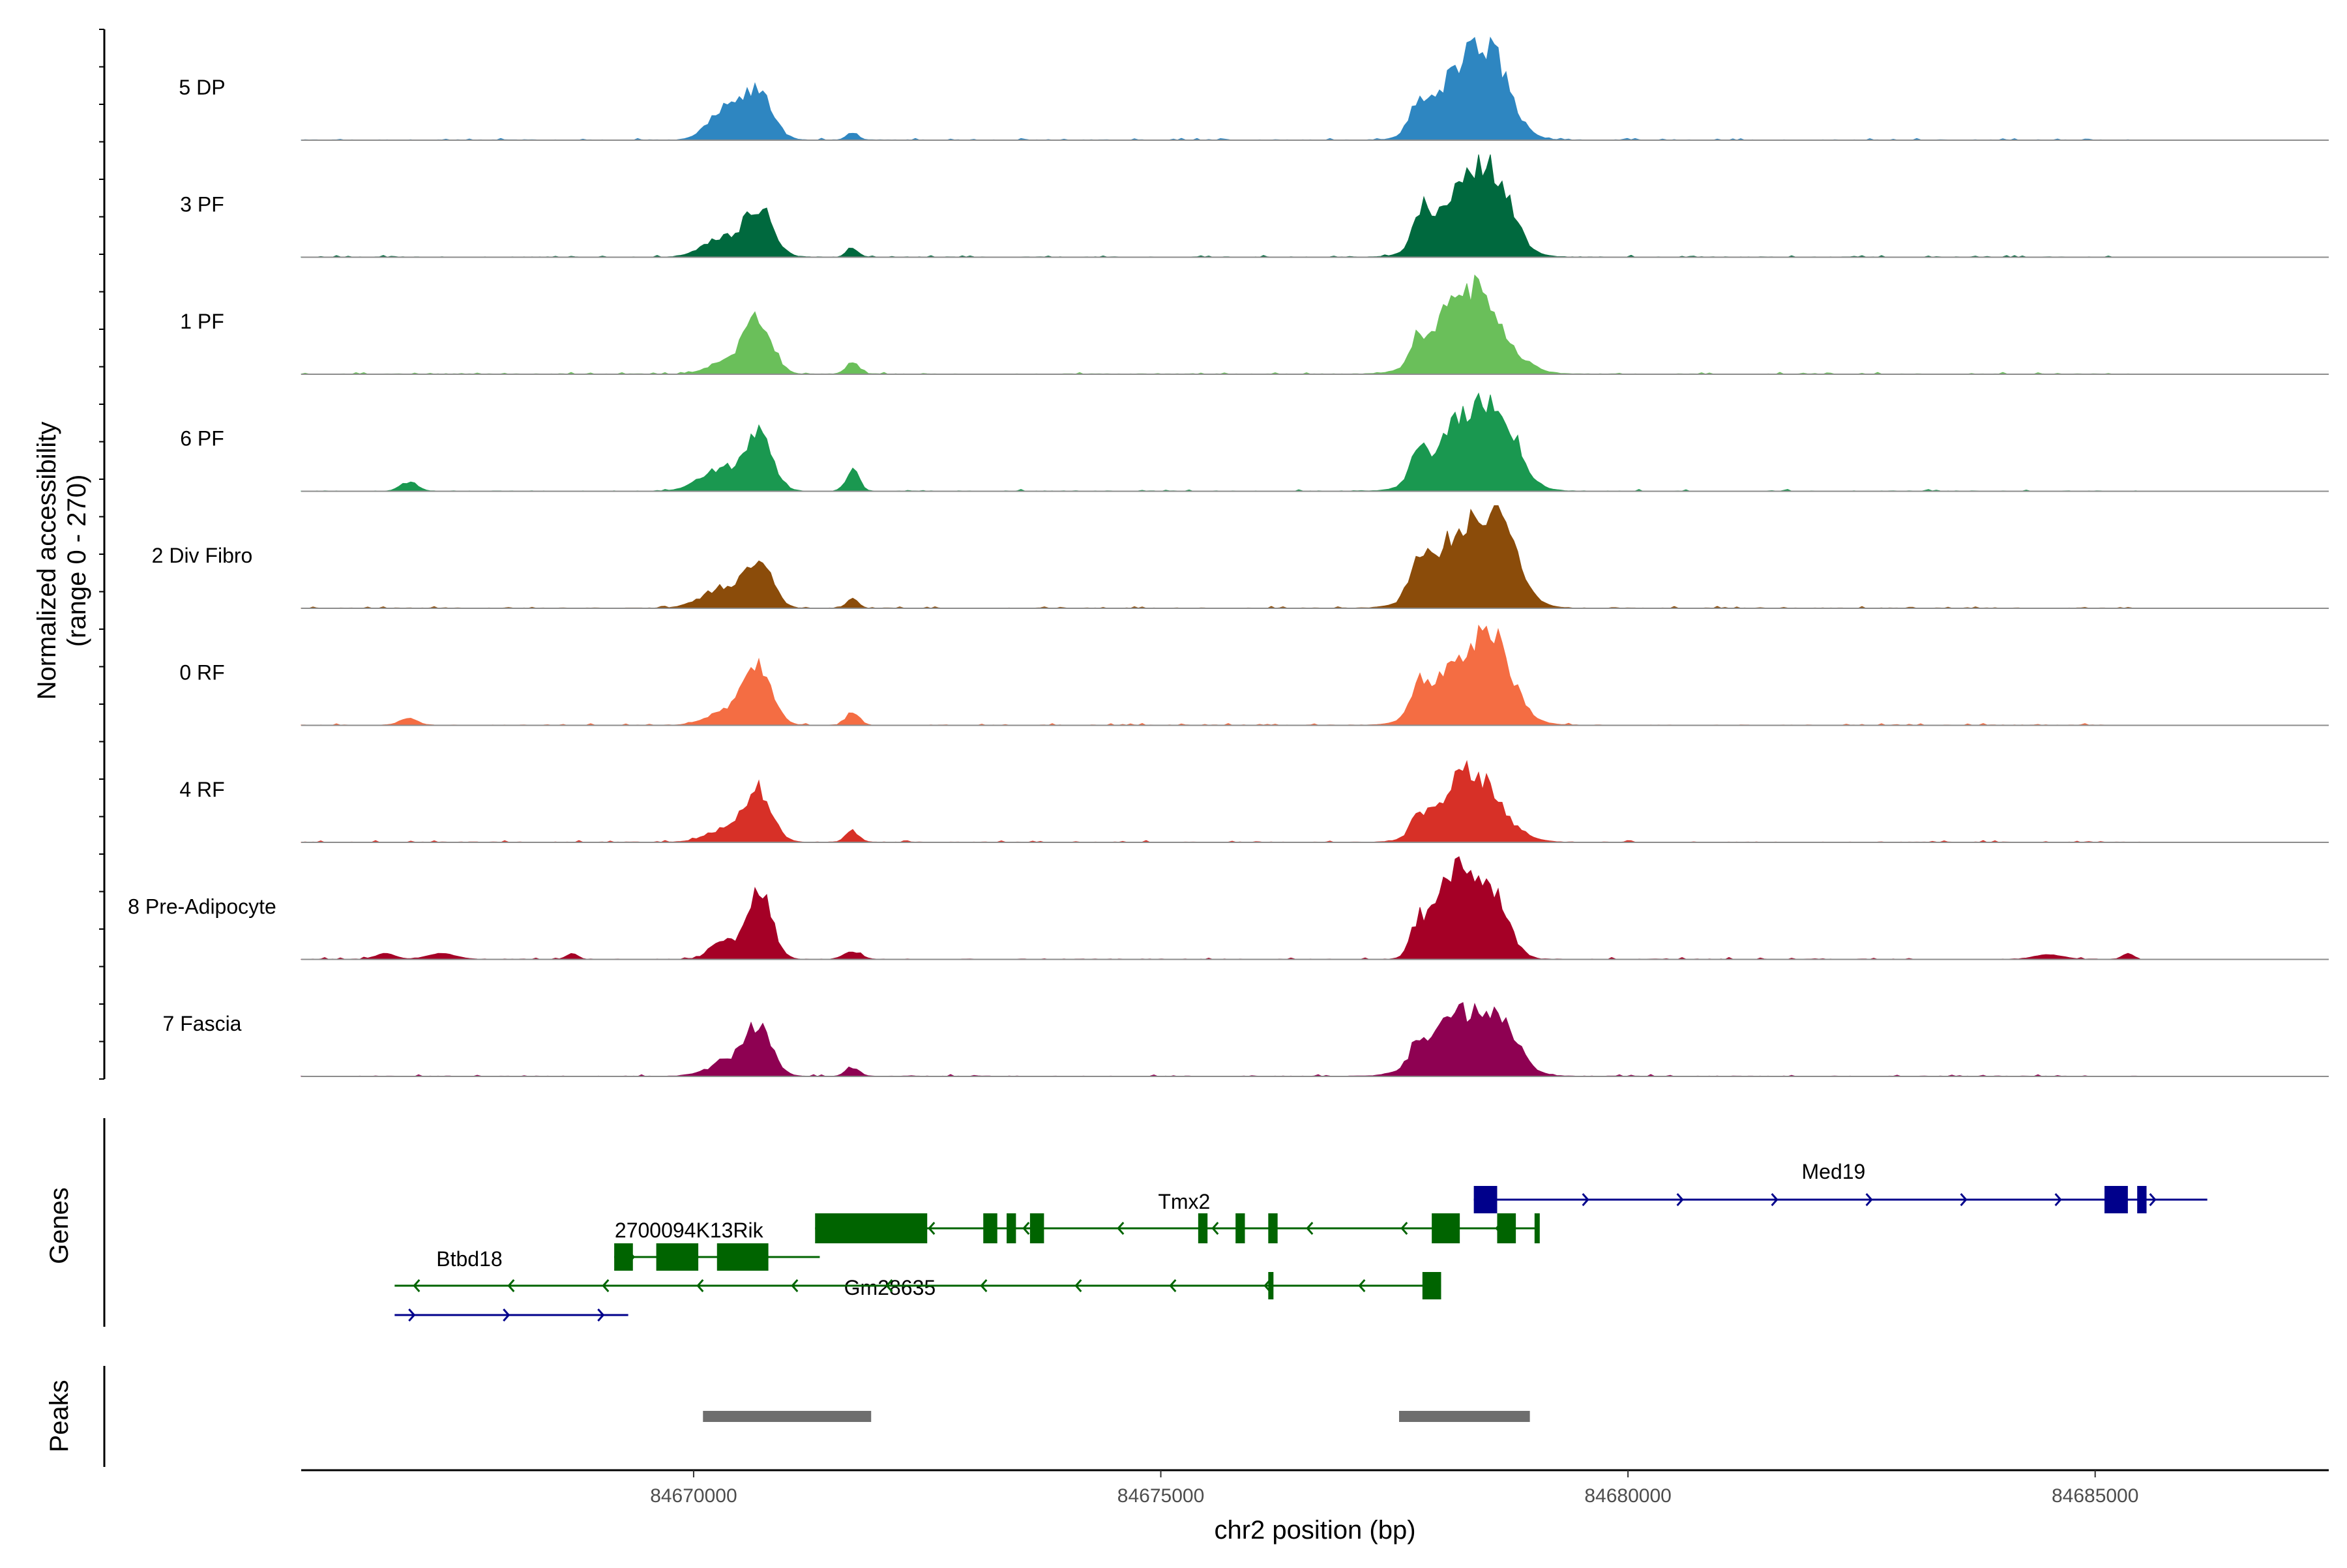 This screenshot has width=2347, height=1568. What do you see at coordinates (1184, 1201) in the screenshot?
I see `gene-label: Tmx2` at bounding box center [1184, 1201].